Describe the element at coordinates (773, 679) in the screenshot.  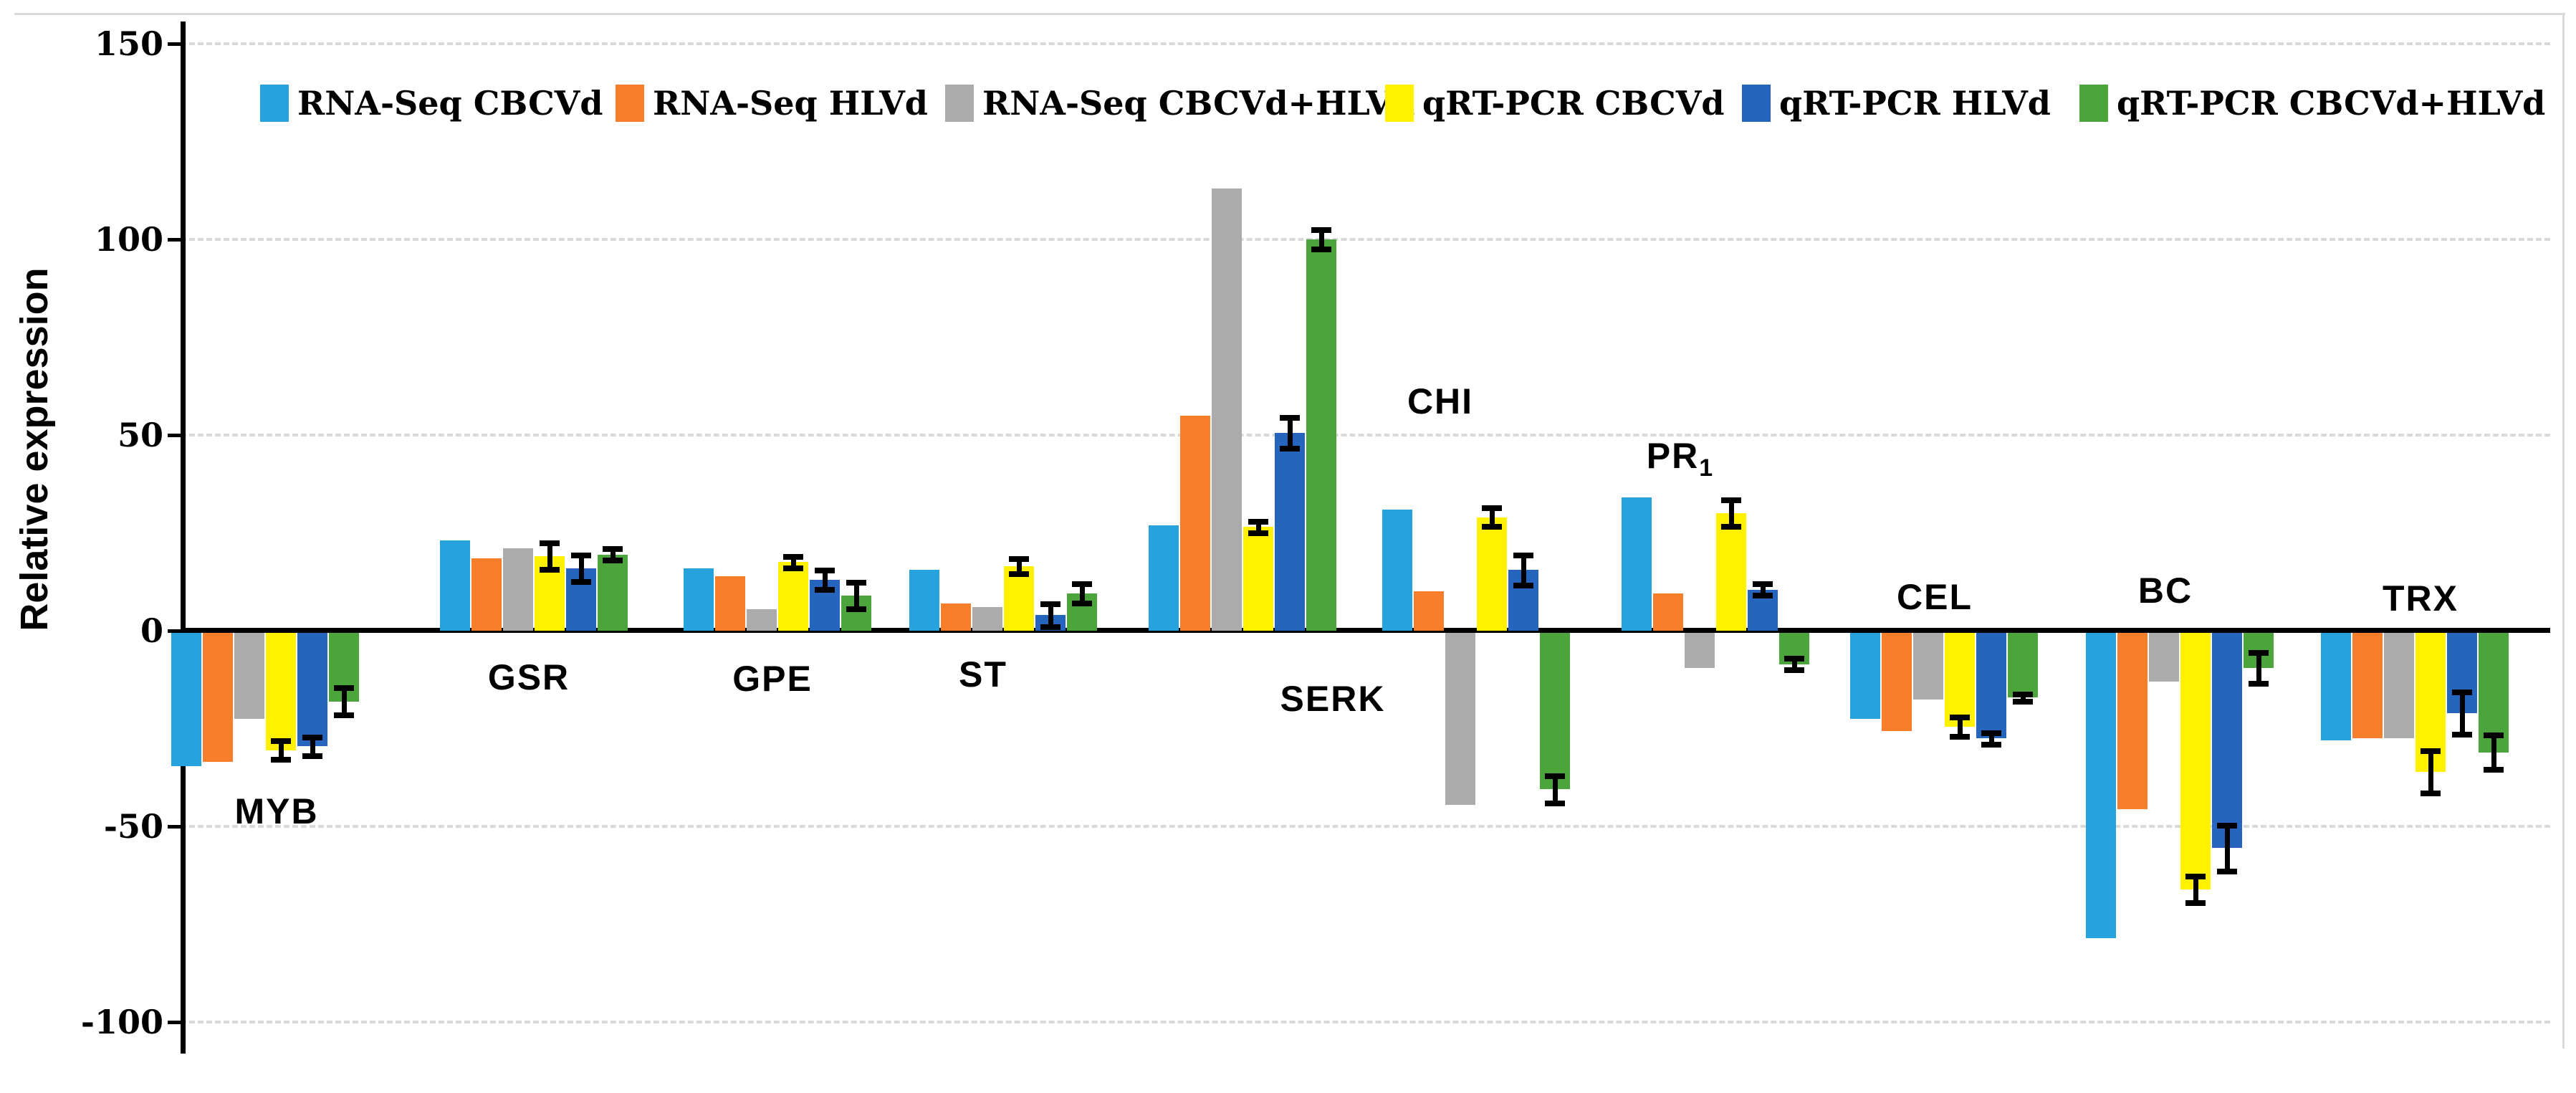
I see `category-label-GPE: GPE` at that location.